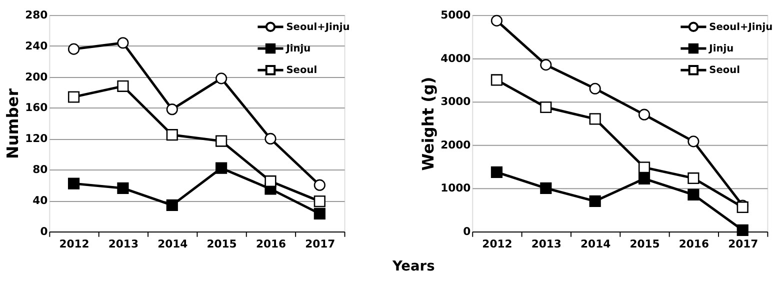  Describe the element at coordinates (12, 123) in the screenshot. I see `y-axis-title: Number` at that location.